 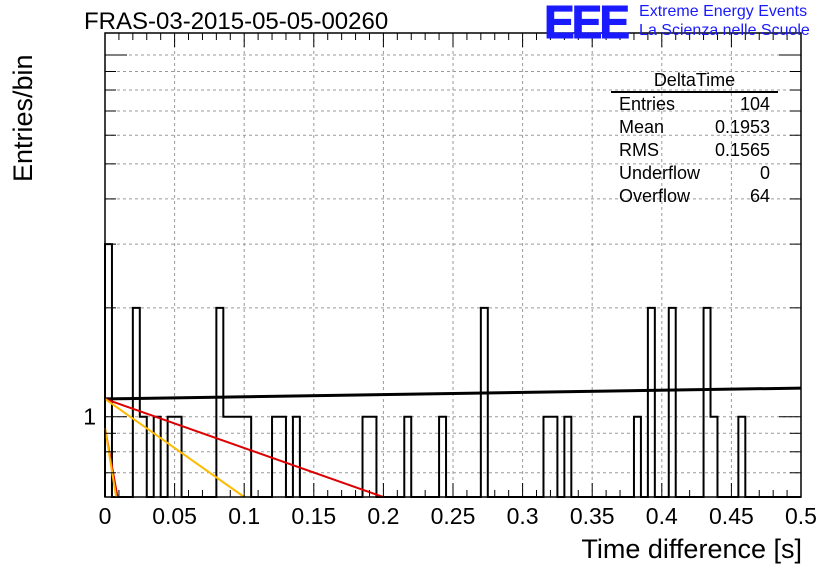 What do you see at coordinates (694, 81) in the screenshot?
I see `stats-title: DeltaTime` at bounding box center [694, 81].